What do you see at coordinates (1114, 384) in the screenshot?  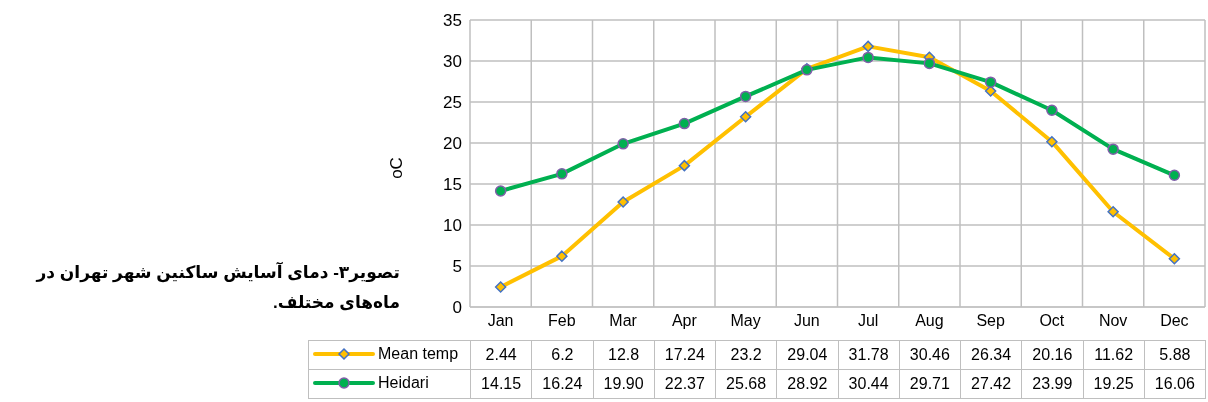 I see `data-label: 19.25` at bounding box center [1114, 384].